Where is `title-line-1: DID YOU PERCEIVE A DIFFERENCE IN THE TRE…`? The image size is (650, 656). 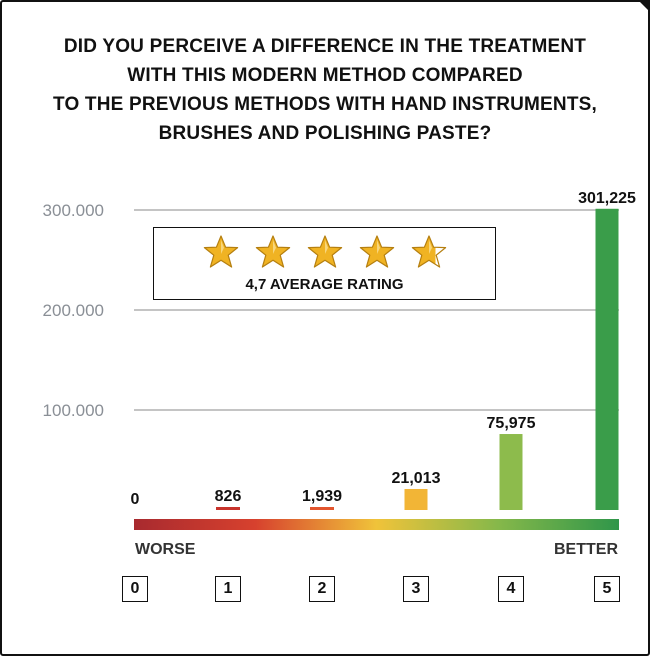 title-line-1: DID YOU PERCEIVE A DIFFERENCE IN THE TRE… is located at coordinates (325, 46).